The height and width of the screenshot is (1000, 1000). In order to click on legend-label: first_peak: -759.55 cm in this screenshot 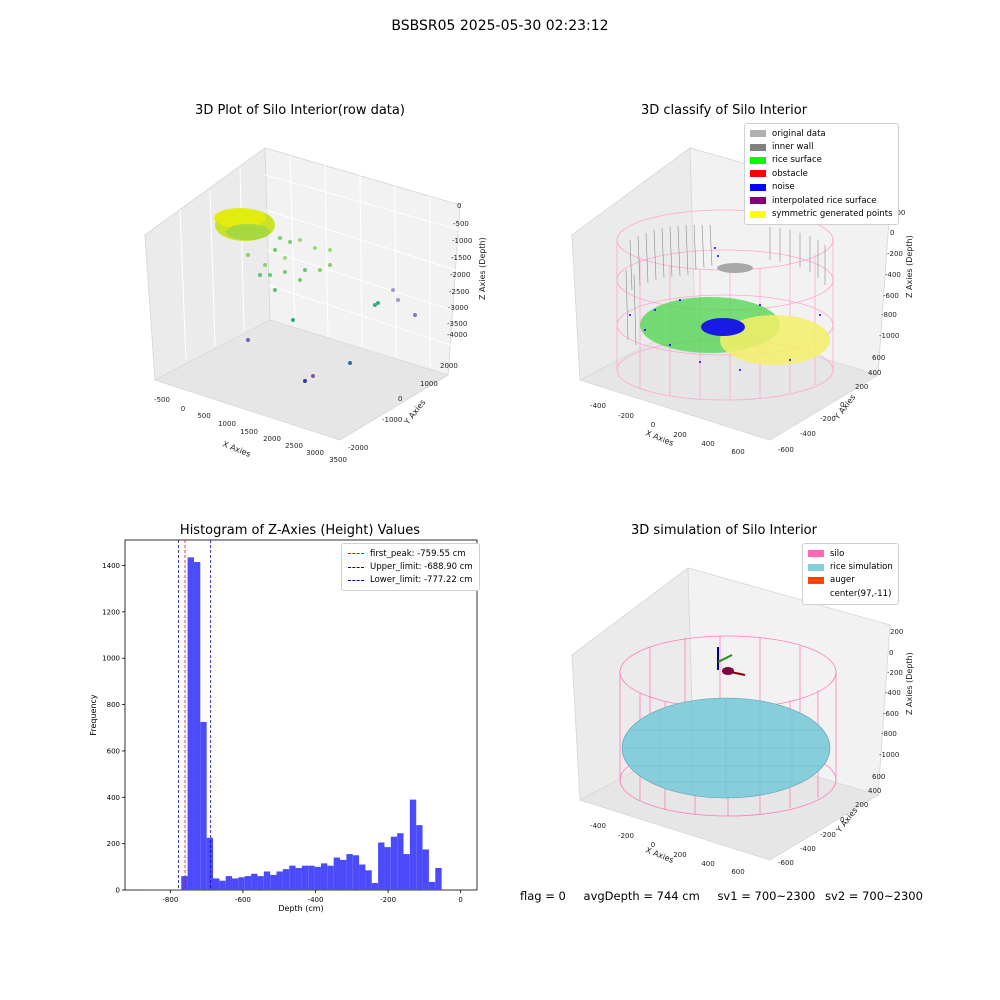, I will do `click(418, 553)`.